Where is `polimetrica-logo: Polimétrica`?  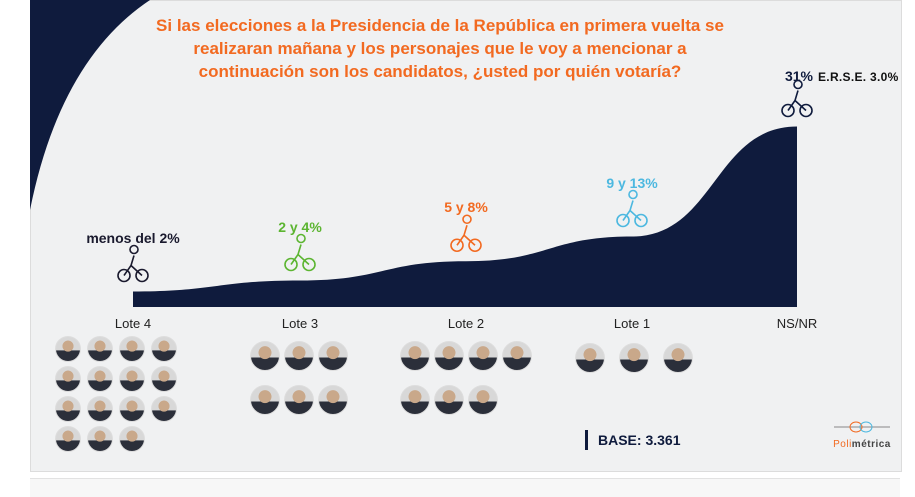
polimetrica-logo: Polimétrica is located at coordinates (862, 435).